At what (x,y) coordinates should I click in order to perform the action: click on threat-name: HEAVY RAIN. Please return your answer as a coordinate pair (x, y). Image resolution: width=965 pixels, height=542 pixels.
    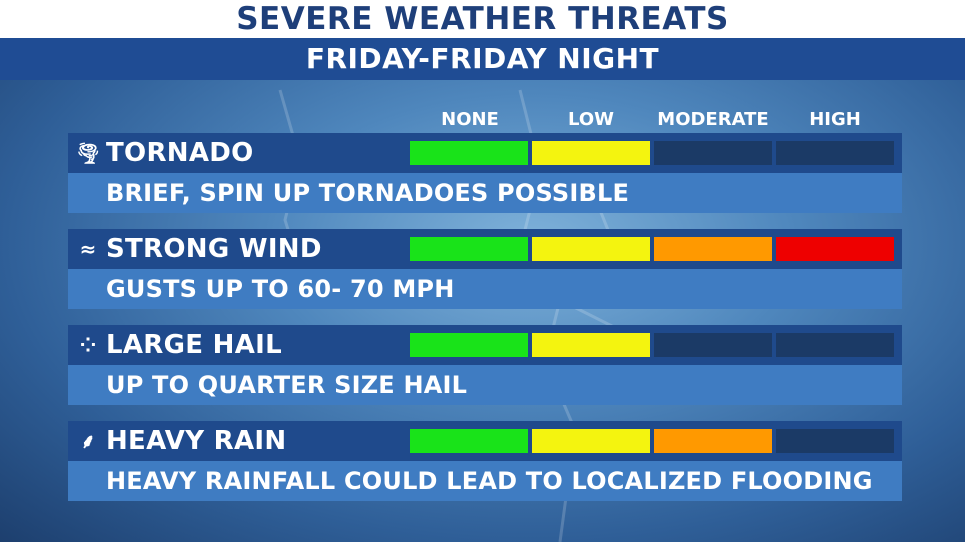
    Looking at the image, I should click on (196, 441).